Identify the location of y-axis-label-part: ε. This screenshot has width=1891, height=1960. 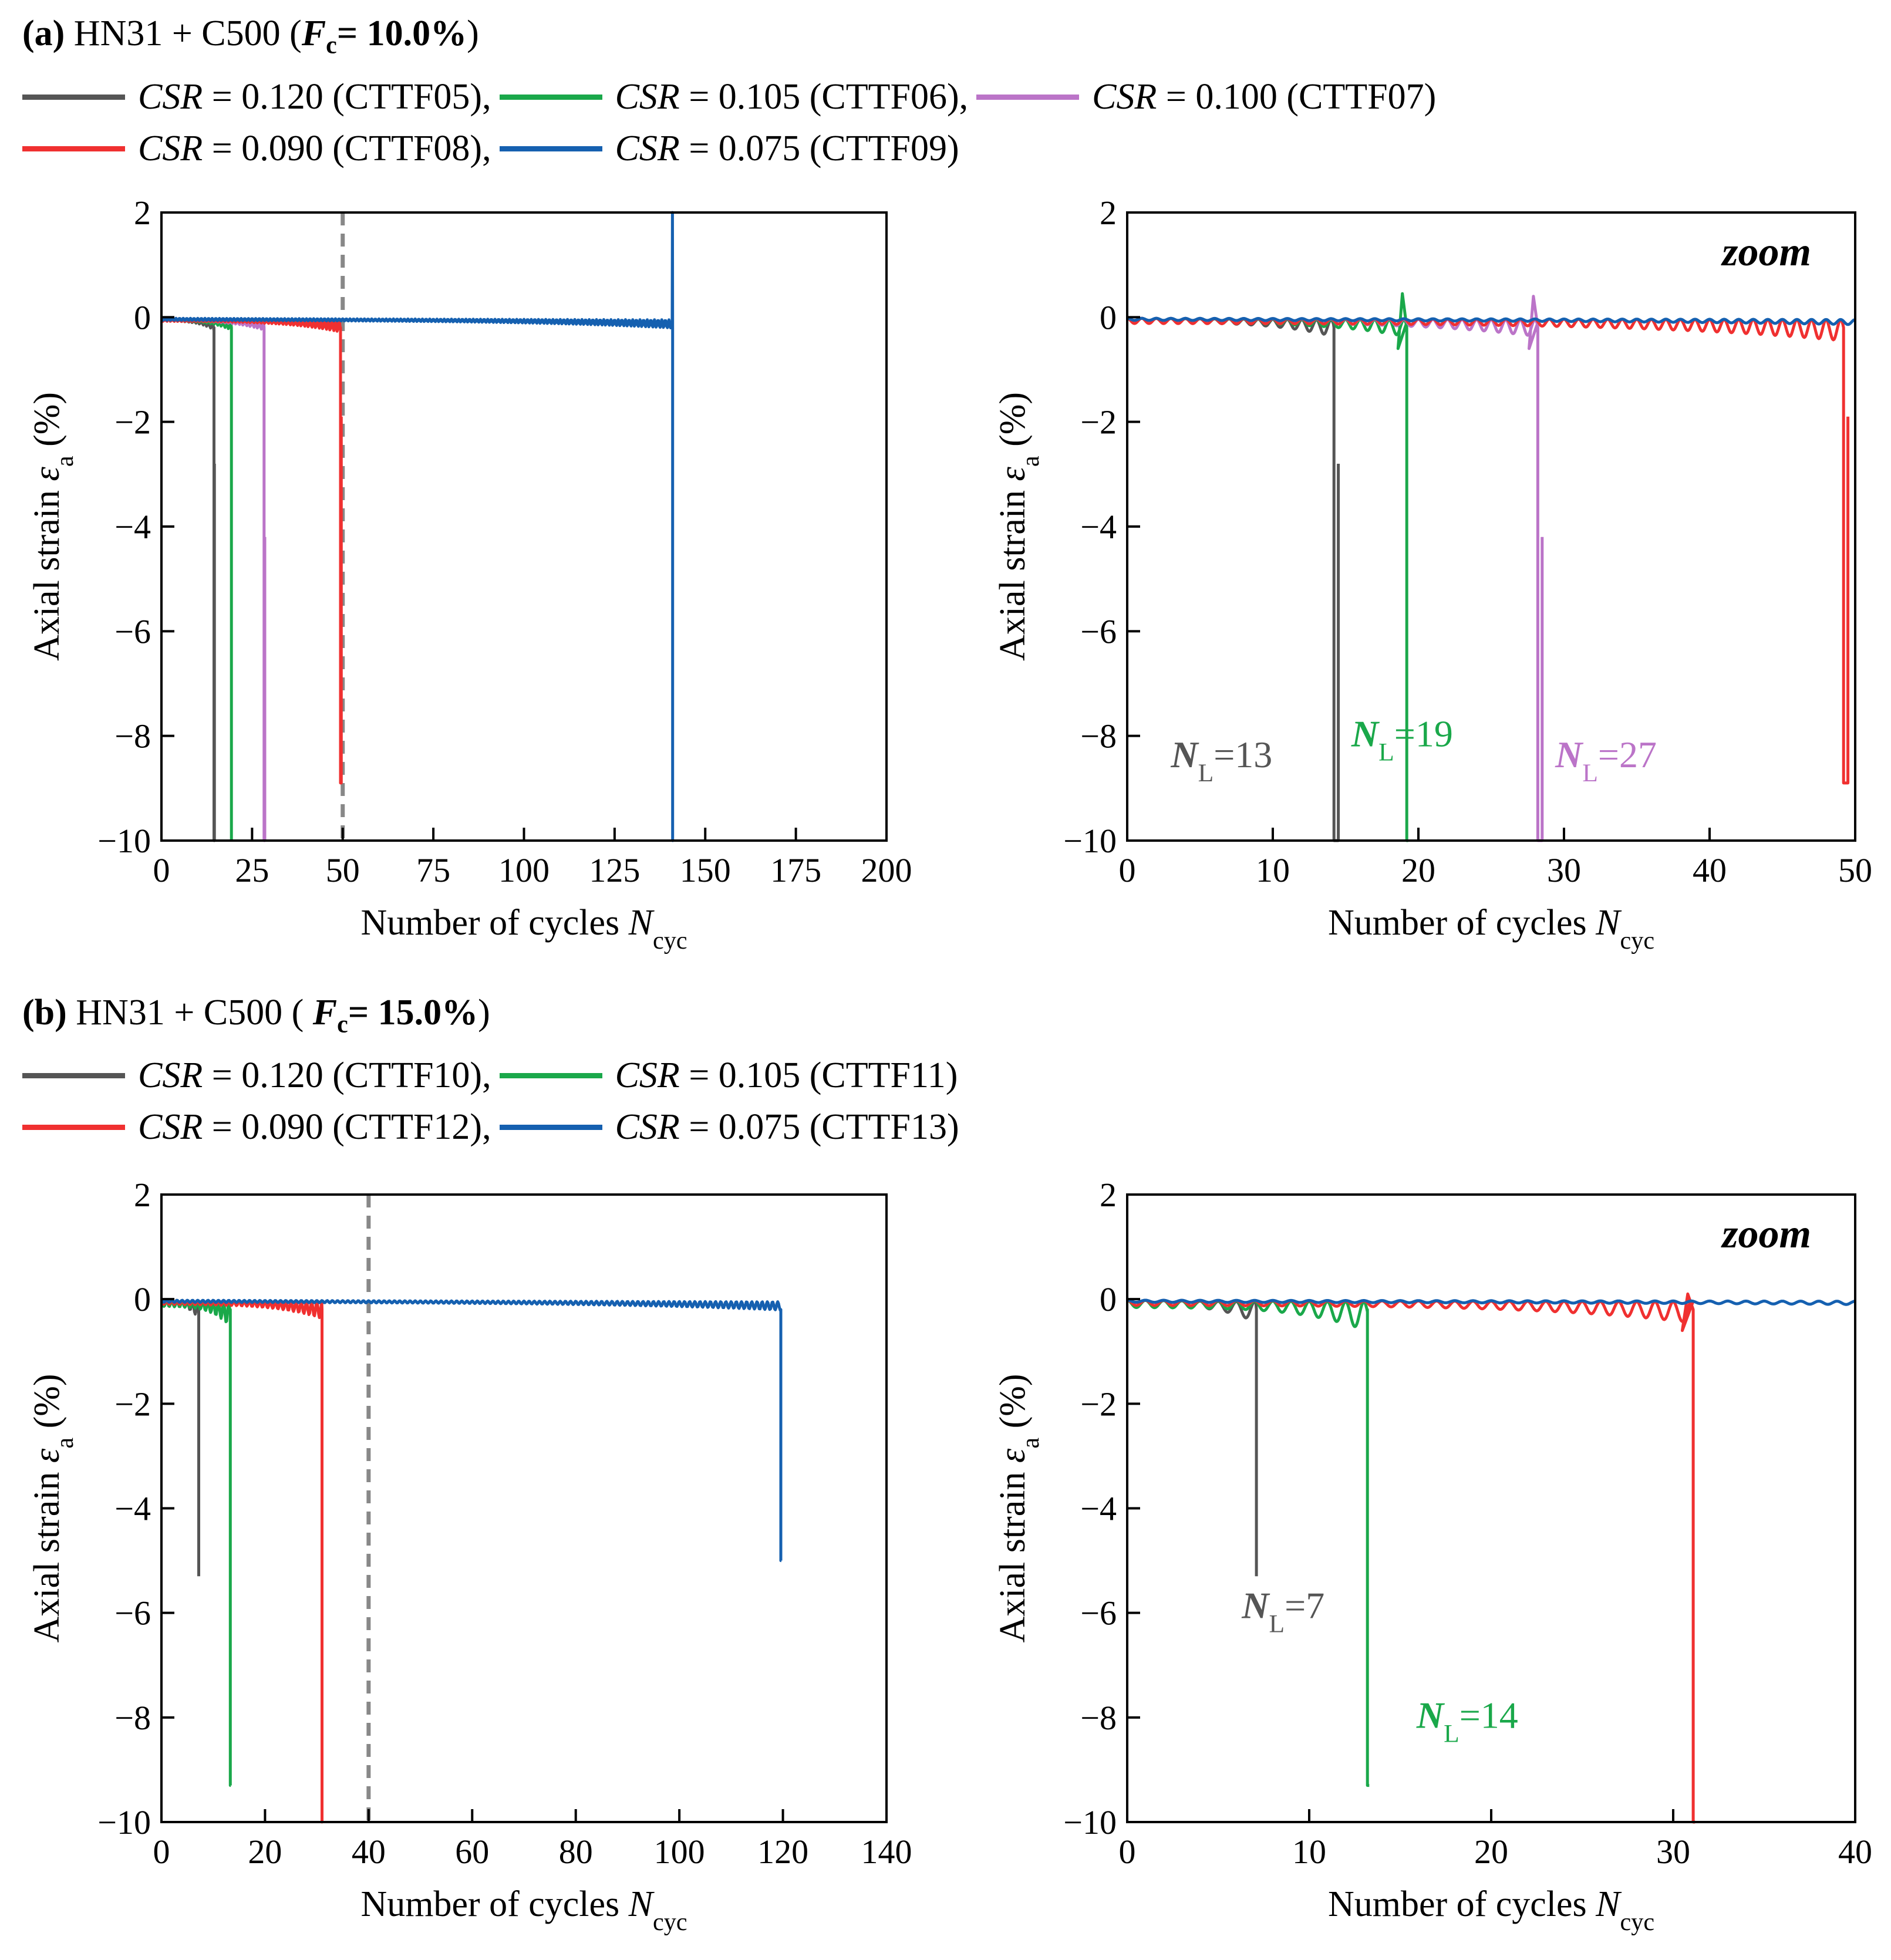
(1013, 474).